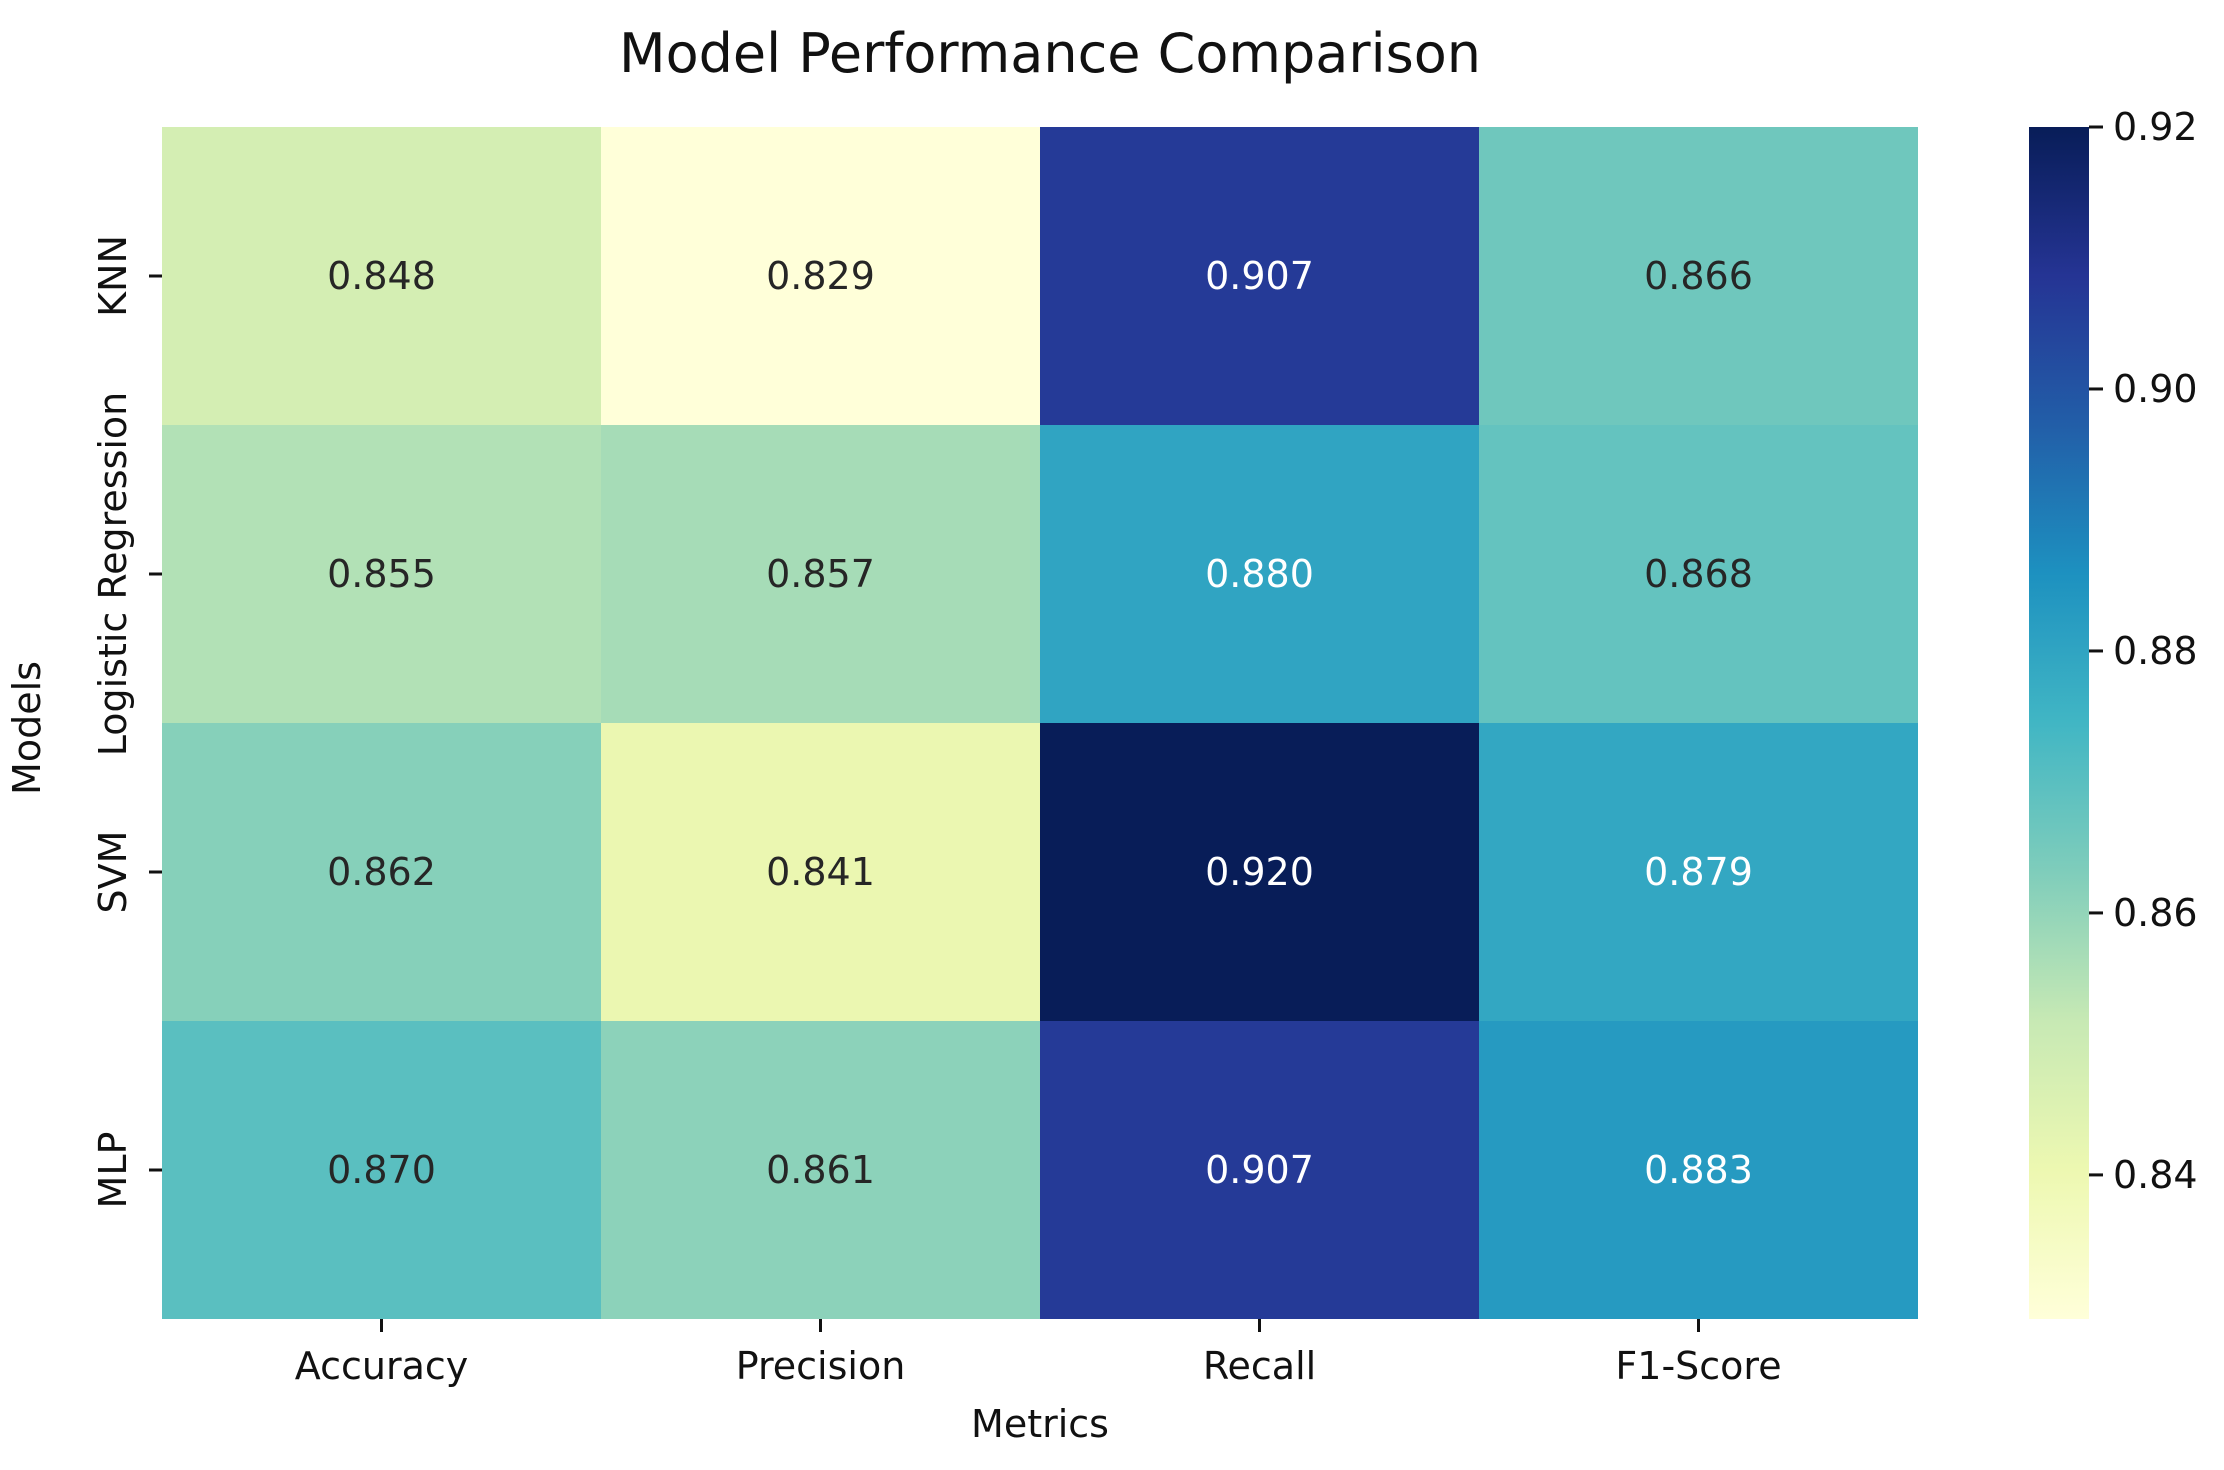 This screenshot has height=1470, width=2224. I want to click on heatmap-cell-label: 0.841, so click(820, 872).